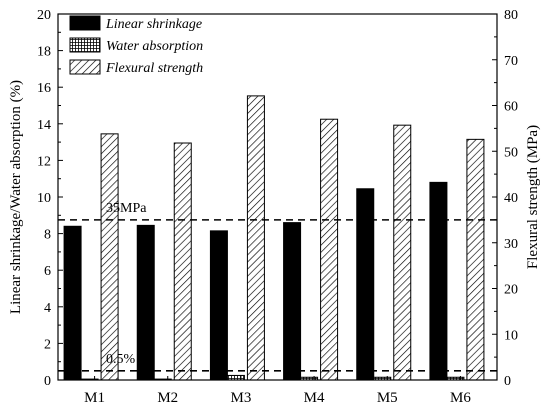 Image resolution: width=550 pixels, height=412 pixels. I want to click on y2-tick-label: 60, so click(511, 107).